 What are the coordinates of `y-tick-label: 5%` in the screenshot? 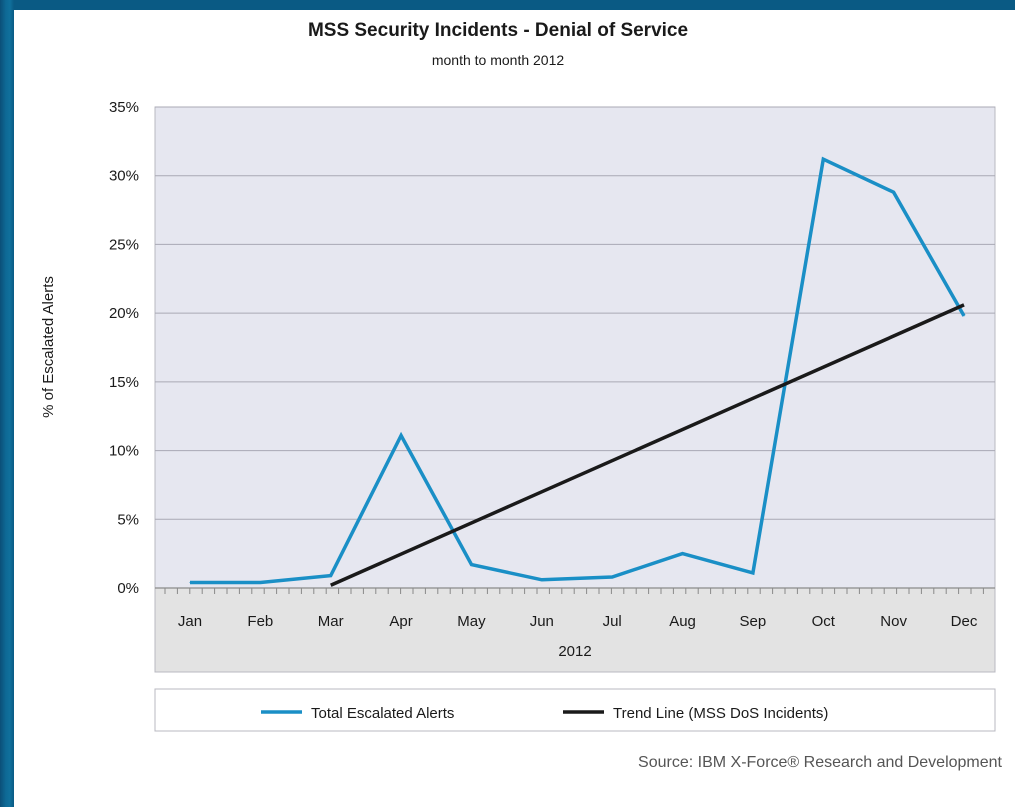 It's located at (128, 519).